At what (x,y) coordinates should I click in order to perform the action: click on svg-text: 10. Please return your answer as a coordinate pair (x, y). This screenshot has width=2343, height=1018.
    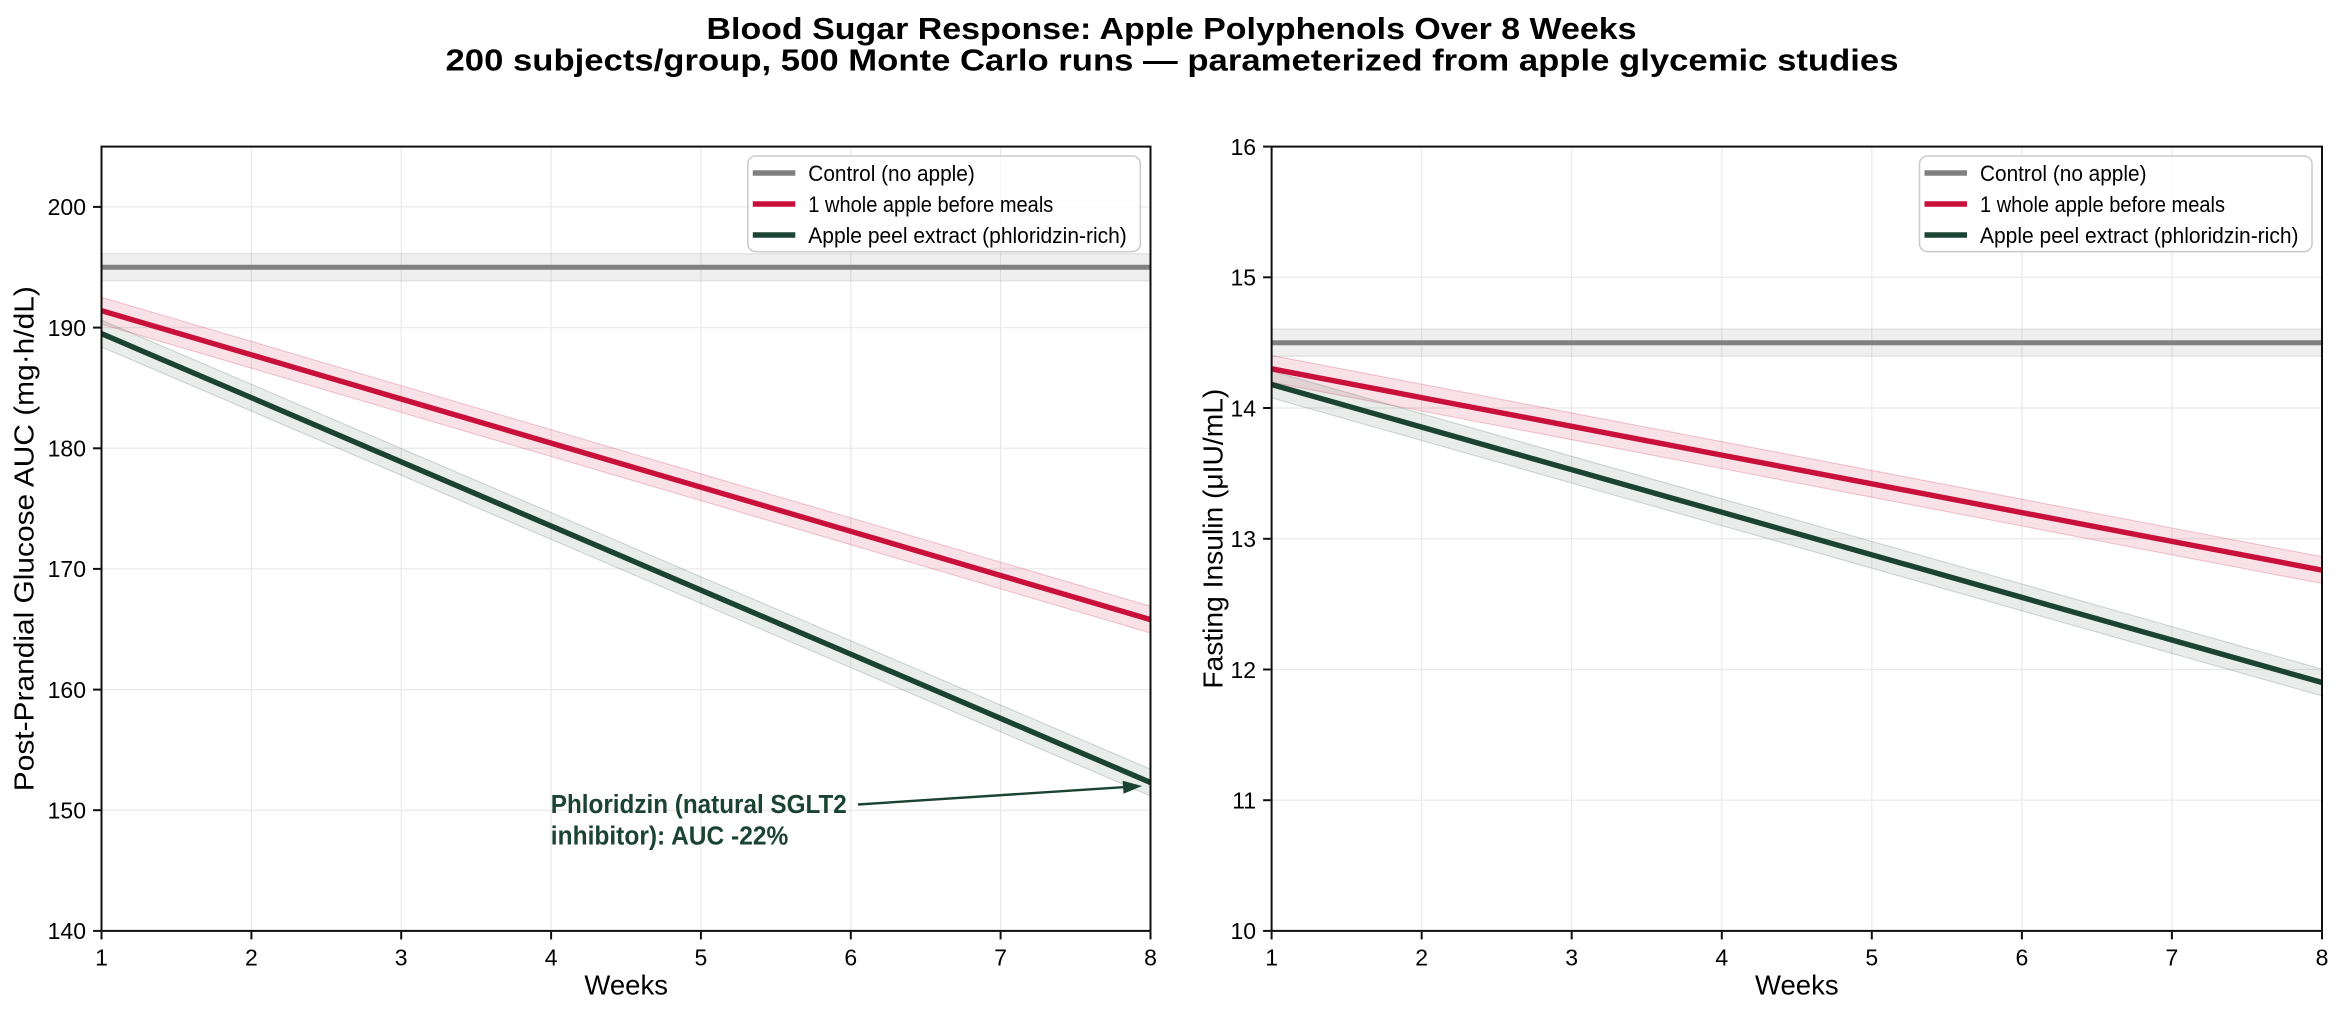
    Looking at the image, I should click on (1244, 931).